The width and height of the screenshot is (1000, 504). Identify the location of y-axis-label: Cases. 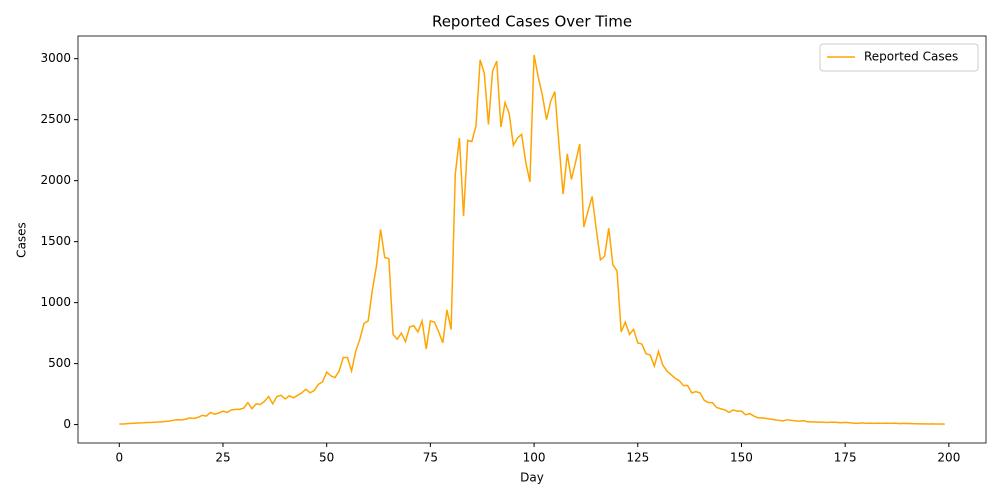
(22, 240).